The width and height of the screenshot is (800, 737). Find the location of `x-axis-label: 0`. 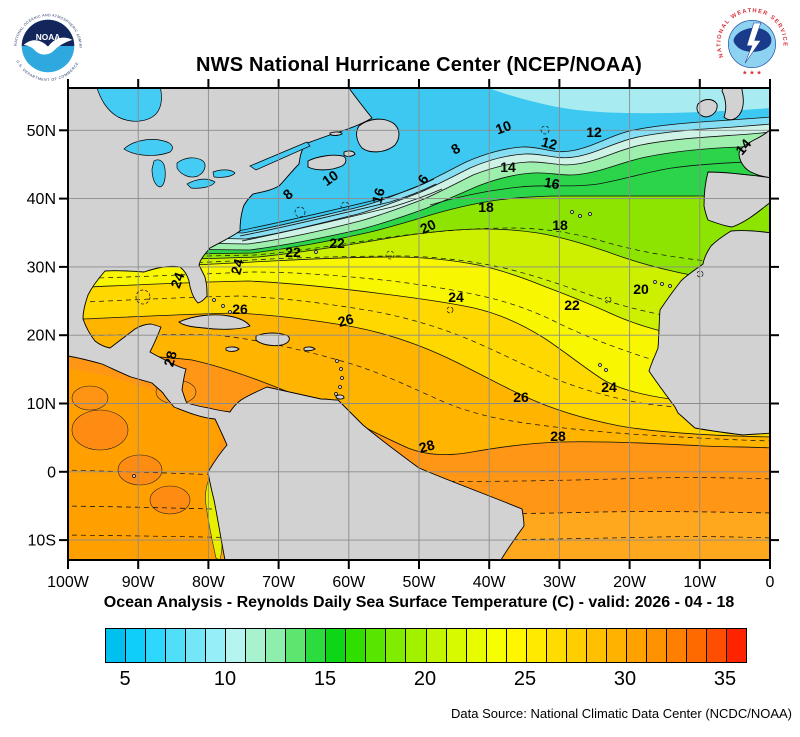

x-axis-label: 0 is located at coordinates (770, 582).